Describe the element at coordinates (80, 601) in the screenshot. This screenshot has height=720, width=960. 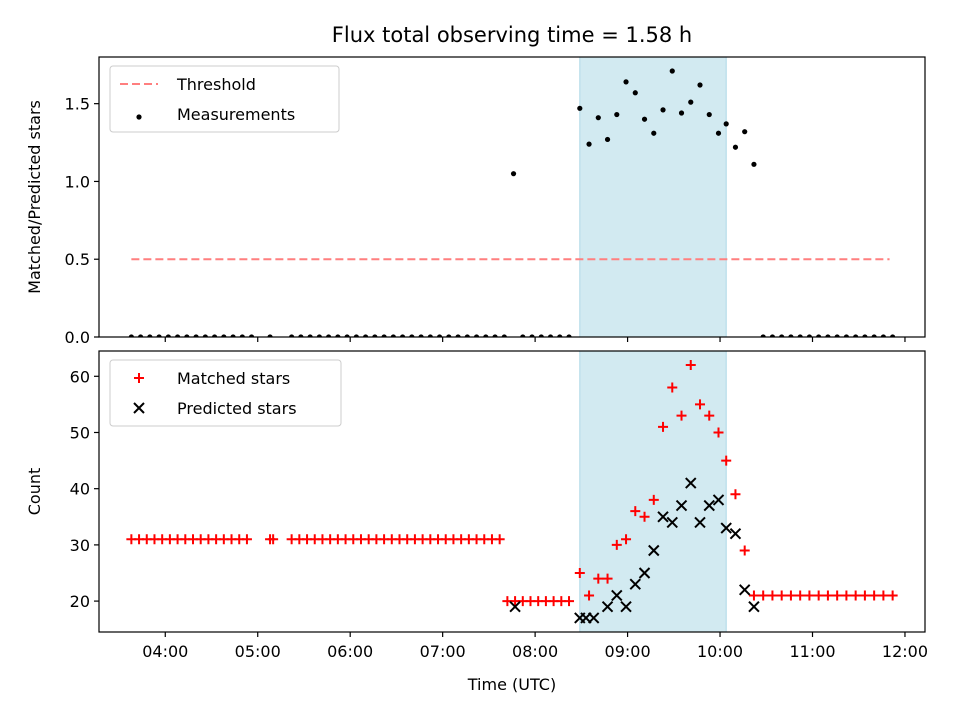
I see `bottom-ytick-label: 20` at that location.